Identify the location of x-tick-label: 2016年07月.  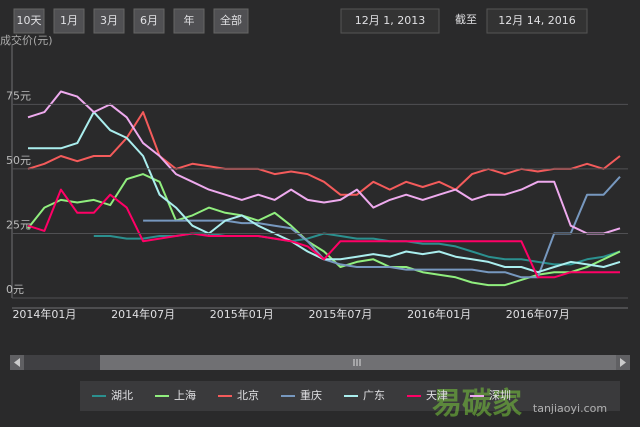
(538, 314).